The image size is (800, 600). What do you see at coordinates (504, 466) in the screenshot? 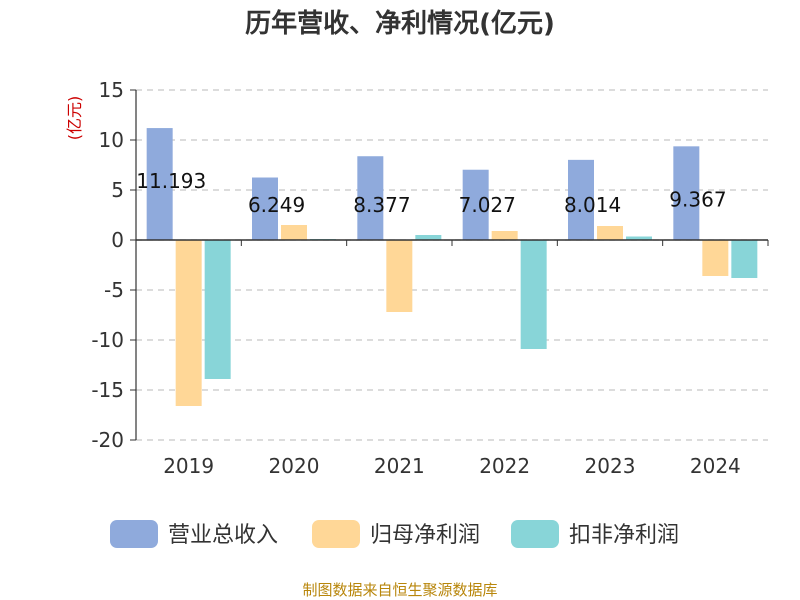
I see `x-tick-label: 2022` at bounding box center [504, 466].